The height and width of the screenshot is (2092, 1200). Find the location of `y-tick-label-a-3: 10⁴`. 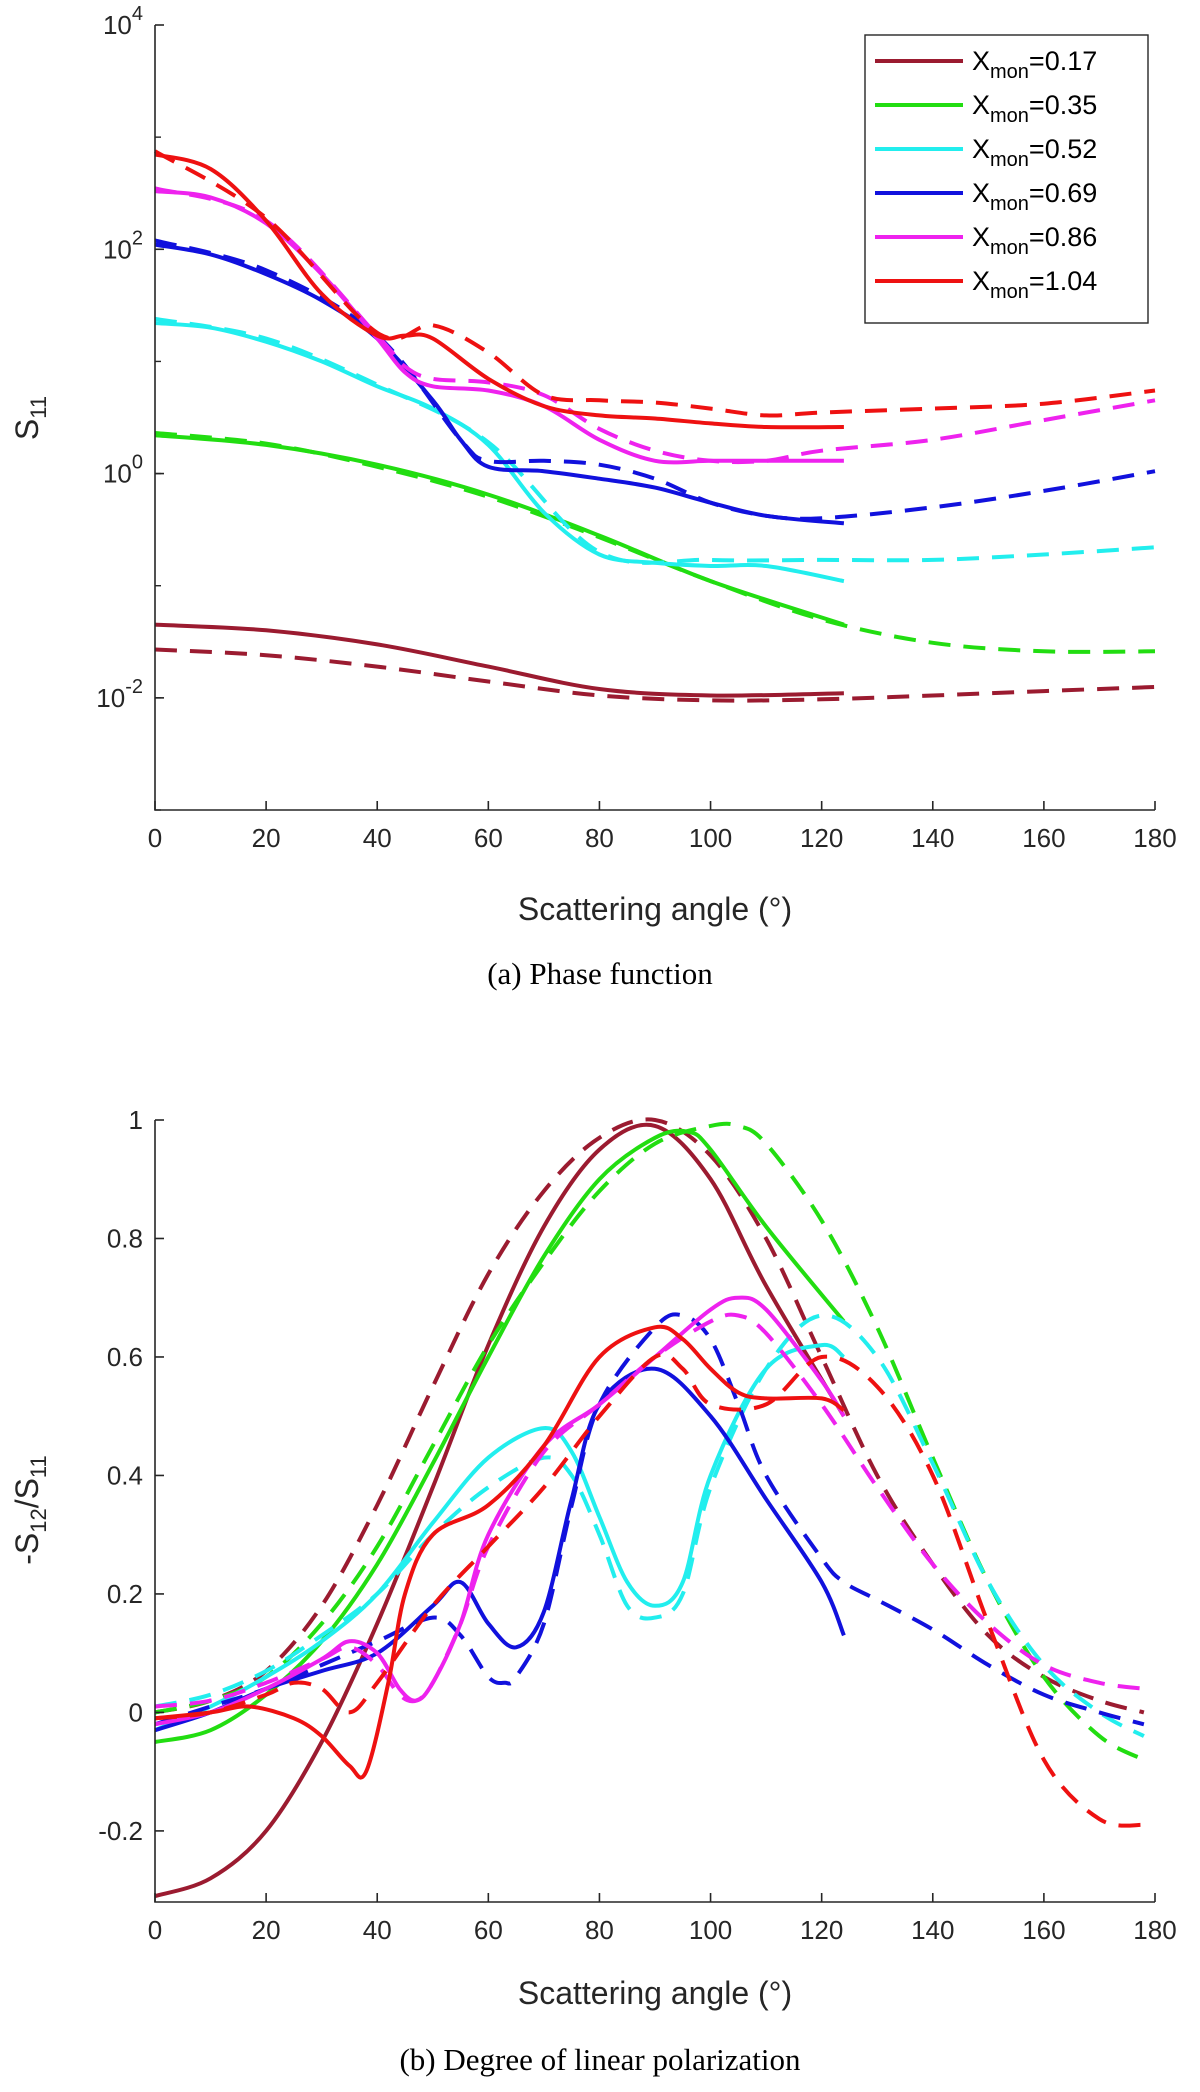

y-tick-label-a-3: 10⁴ is located at coordinates (123, 21).